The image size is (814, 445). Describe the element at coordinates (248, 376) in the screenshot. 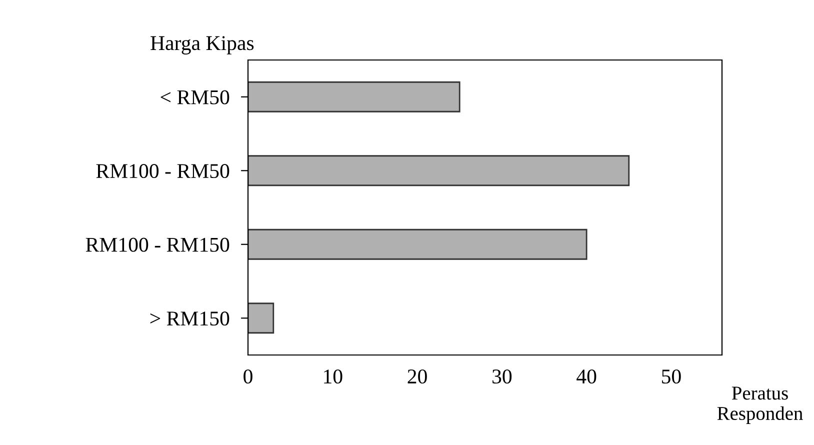

I see `x-tick-label: 0` at that location.